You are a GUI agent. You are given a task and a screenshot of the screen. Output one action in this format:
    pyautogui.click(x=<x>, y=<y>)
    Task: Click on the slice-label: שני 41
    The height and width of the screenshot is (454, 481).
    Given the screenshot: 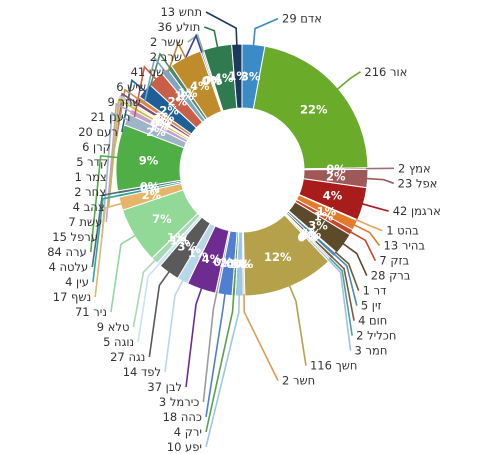 What is the action you would take?
    pyautogui.click(x=148, y=72)
    